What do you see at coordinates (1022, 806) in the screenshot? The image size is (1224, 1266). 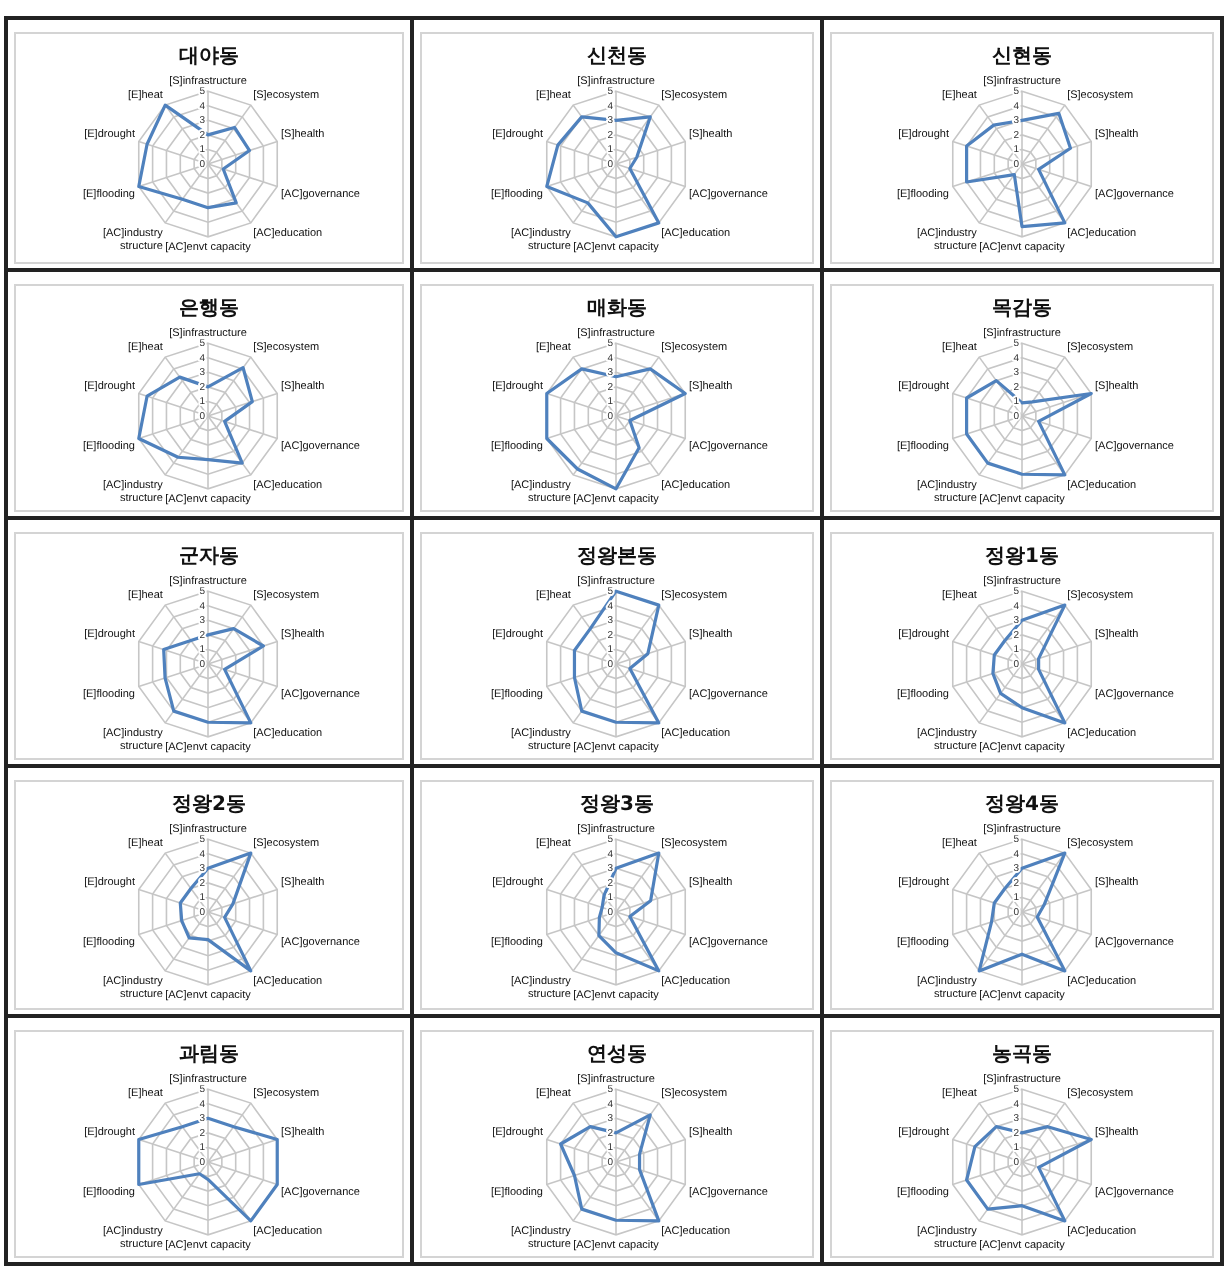 I see `chart-title: 정왕4동` at bounding box center [1022, 806].